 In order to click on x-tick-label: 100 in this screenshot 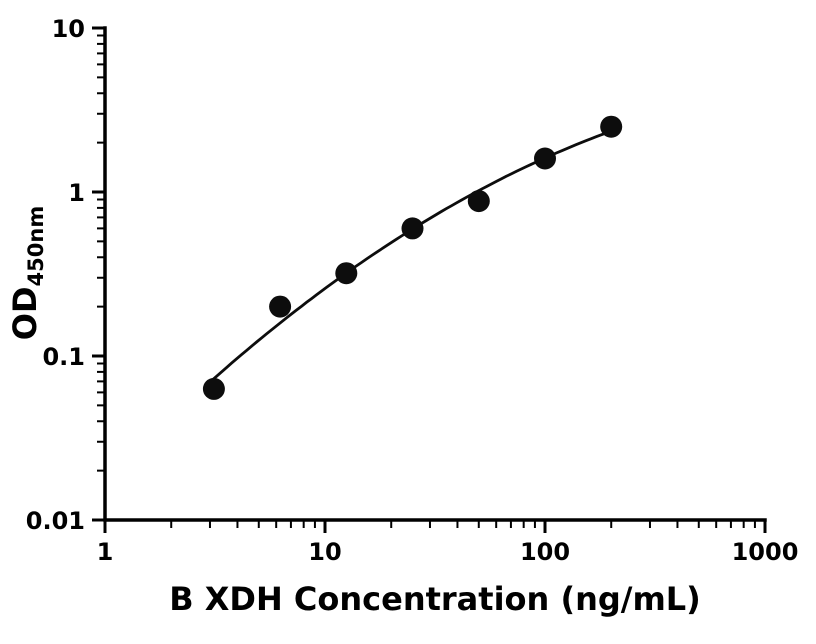, I will do `click(545, 552)`.